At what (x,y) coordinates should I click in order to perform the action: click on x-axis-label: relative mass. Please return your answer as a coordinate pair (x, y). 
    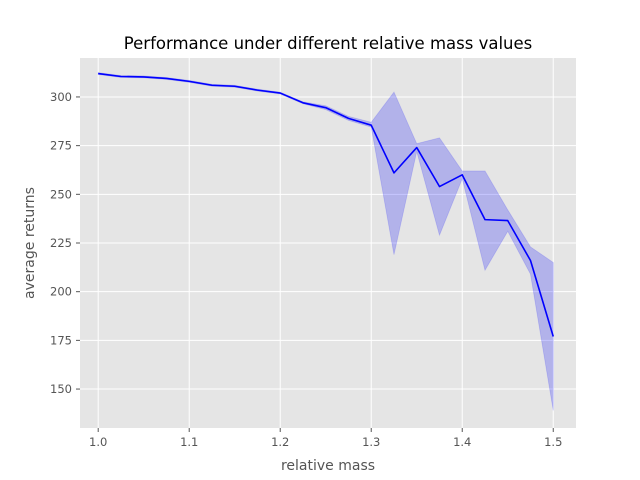
    Looking at the image, I should click on (328, 466).